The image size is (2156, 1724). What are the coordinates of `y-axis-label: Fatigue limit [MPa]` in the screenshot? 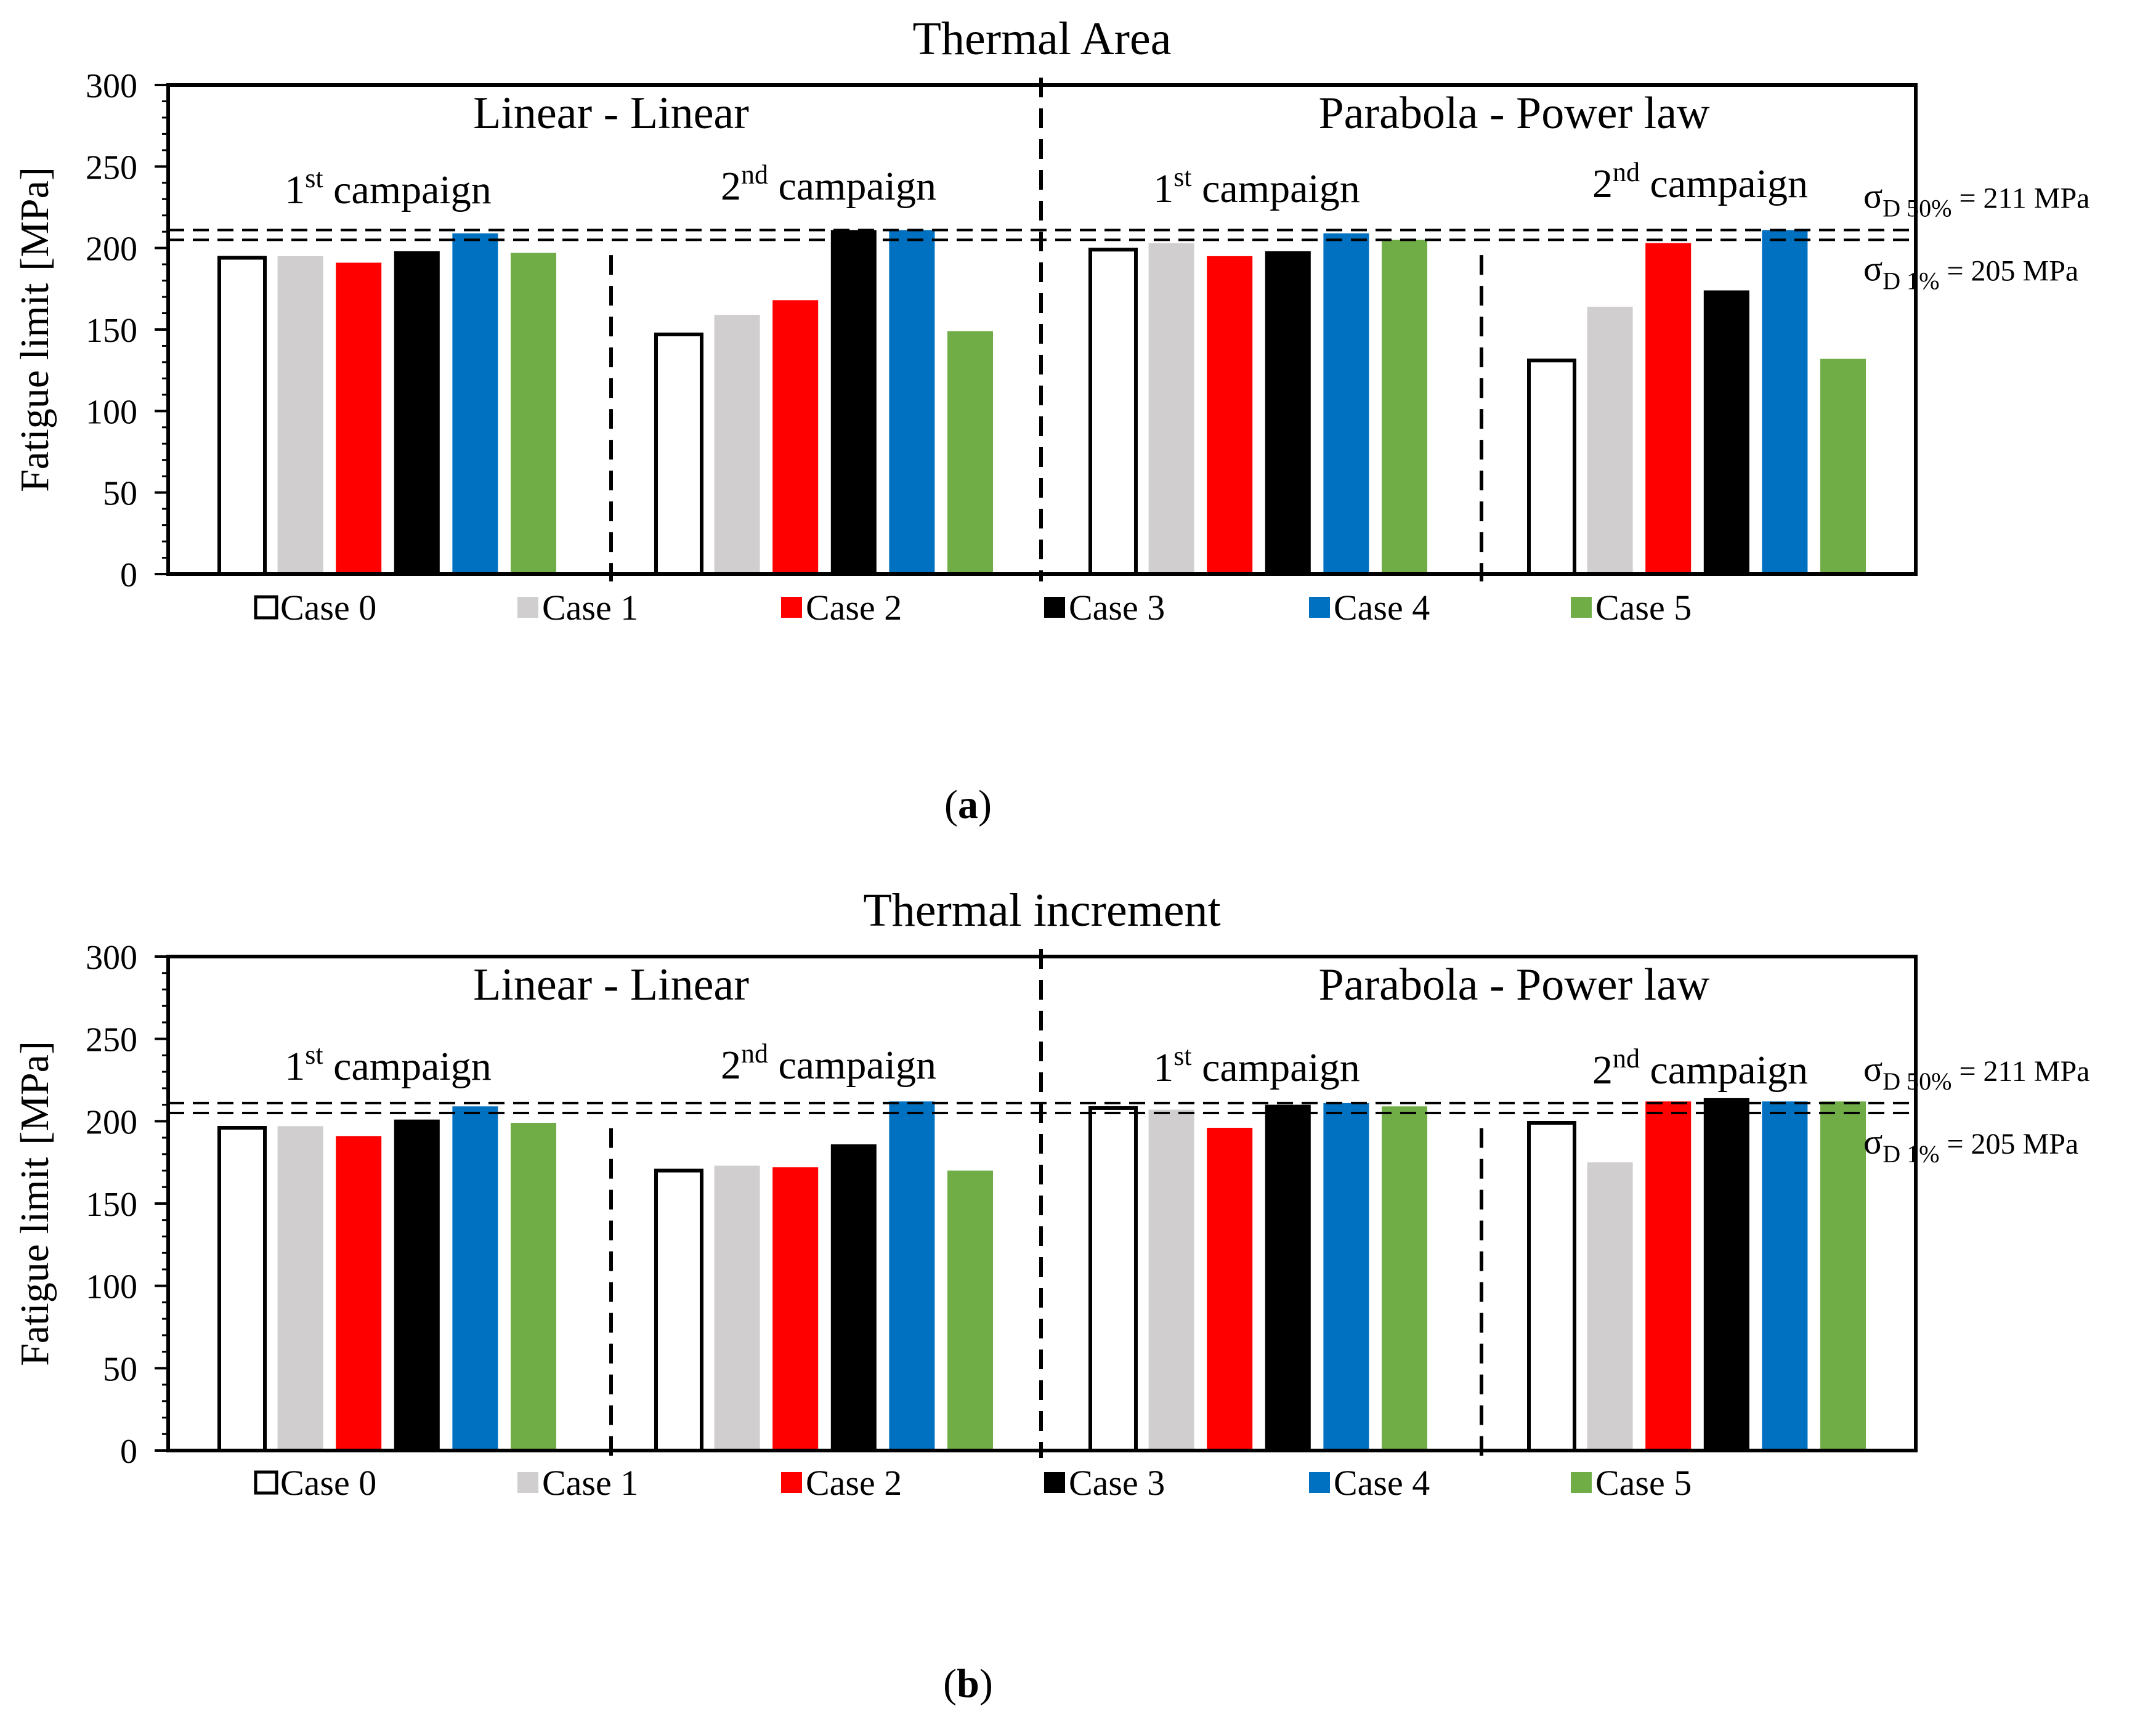 It's located at (34, 329).